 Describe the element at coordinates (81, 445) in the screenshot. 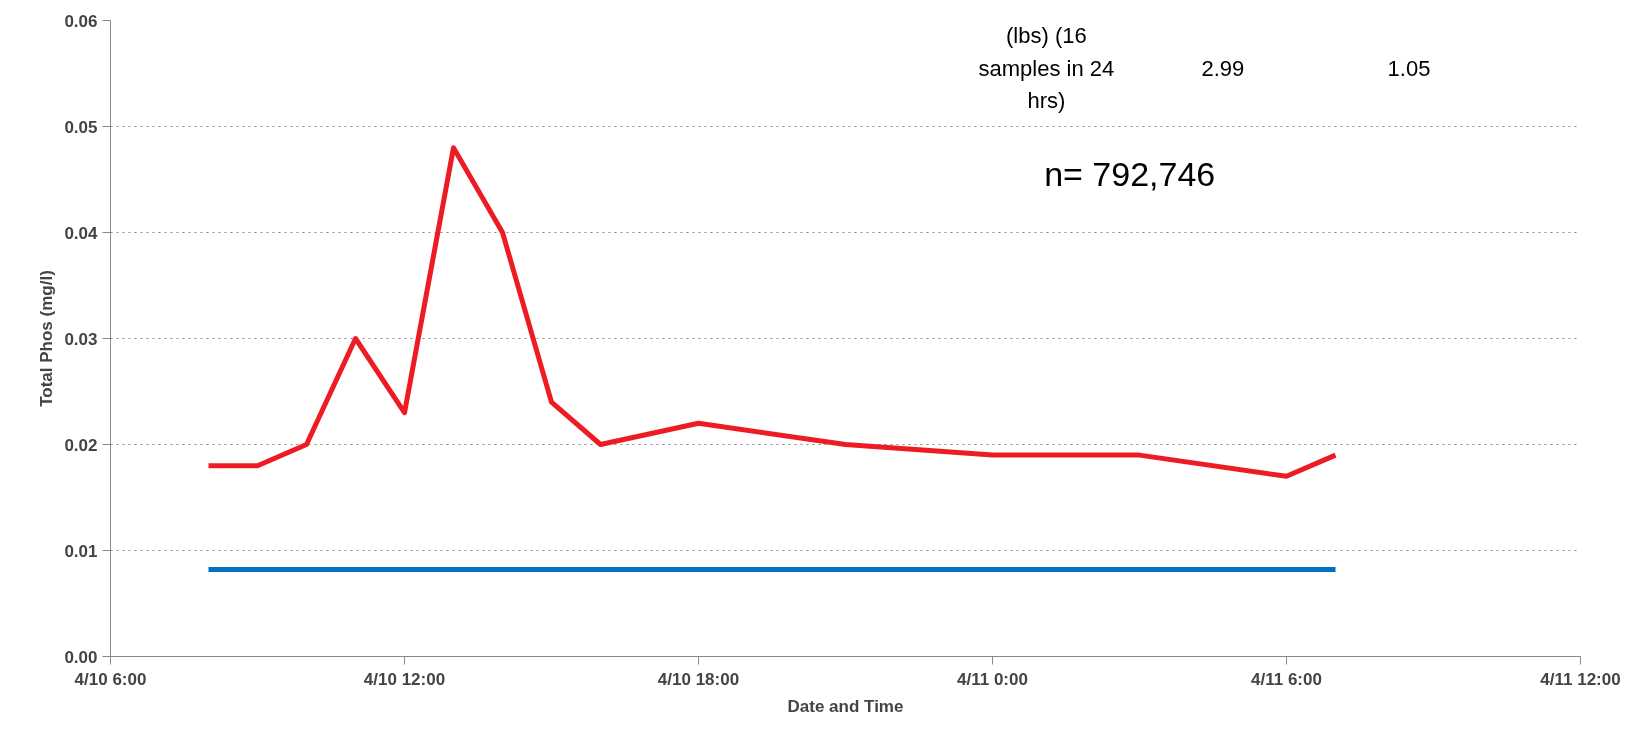

I see `y-tick-label: 0.02` at that location.